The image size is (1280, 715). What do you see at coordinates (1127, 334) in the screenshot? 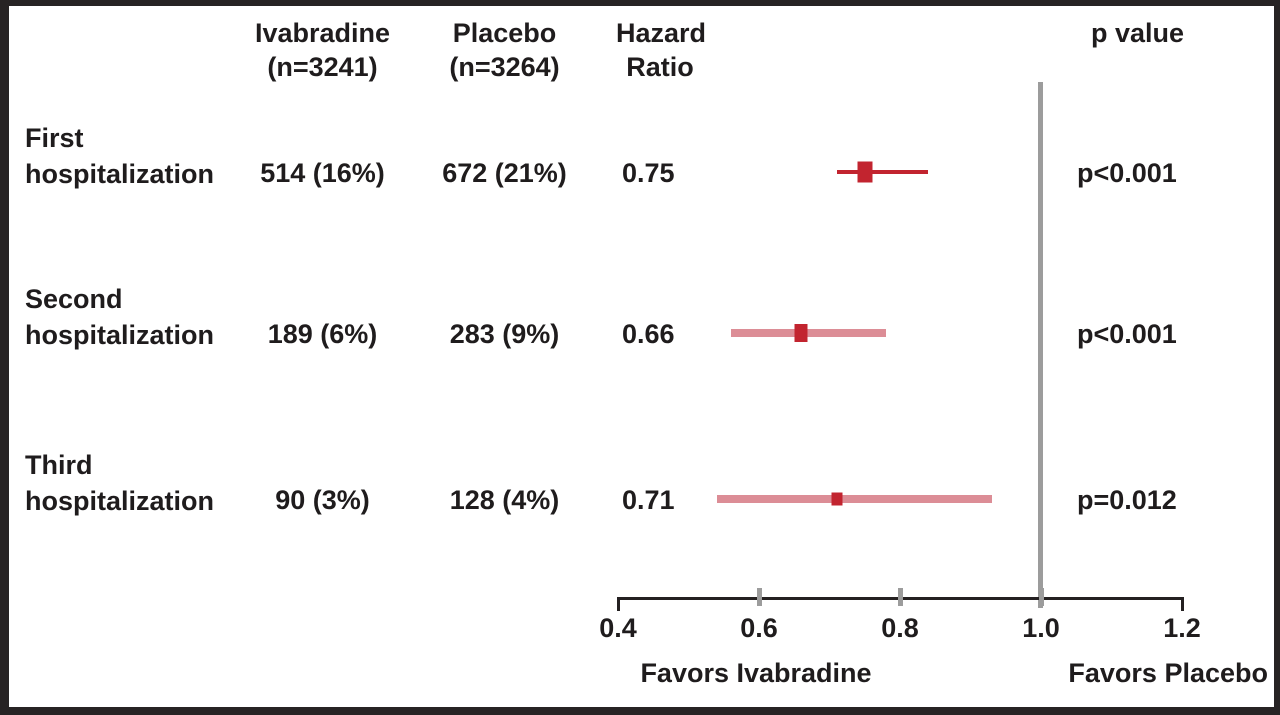
I see `p-value-row2: p<0.001` at bounding box center [1127, 334].